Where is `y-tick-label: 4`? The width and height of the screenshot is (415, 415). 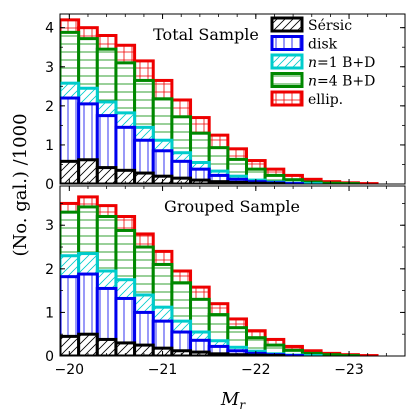 y-tick-label: 4 is located at coordinates (49, 29).